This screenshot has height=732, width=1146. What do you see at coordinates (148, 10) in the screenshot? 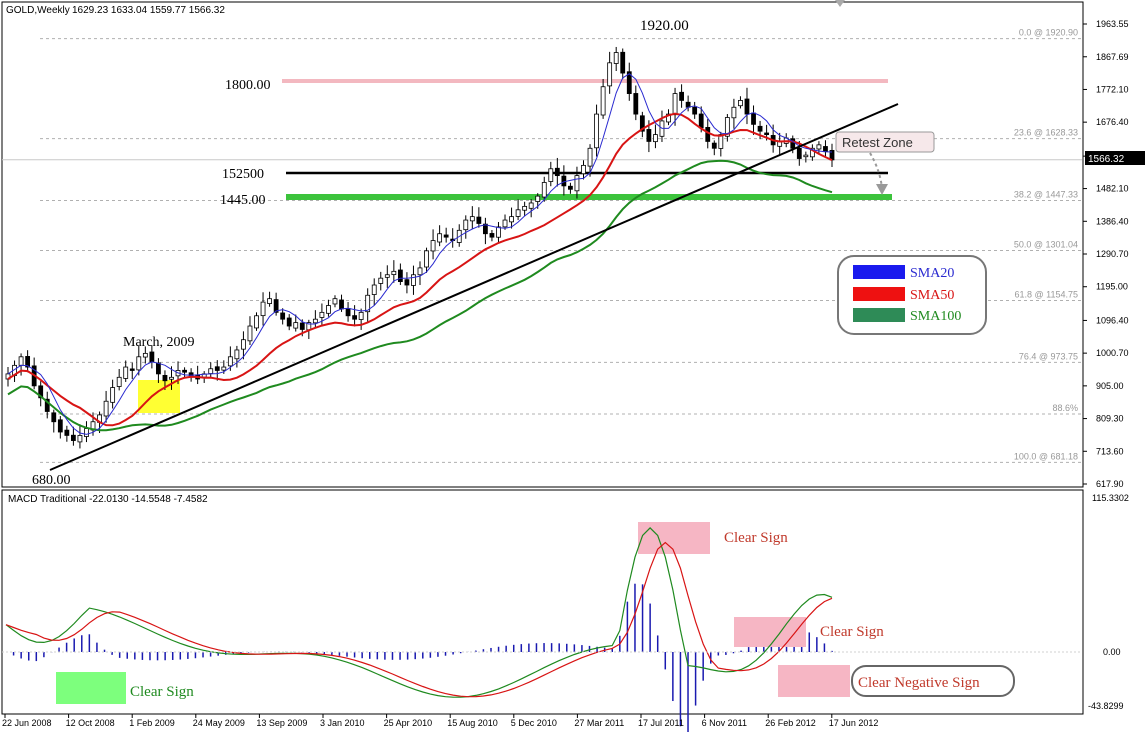
I see `ohlc-label: 1629.23 1633.04 1559.77 1566.32` at bounding box center [148, 10].